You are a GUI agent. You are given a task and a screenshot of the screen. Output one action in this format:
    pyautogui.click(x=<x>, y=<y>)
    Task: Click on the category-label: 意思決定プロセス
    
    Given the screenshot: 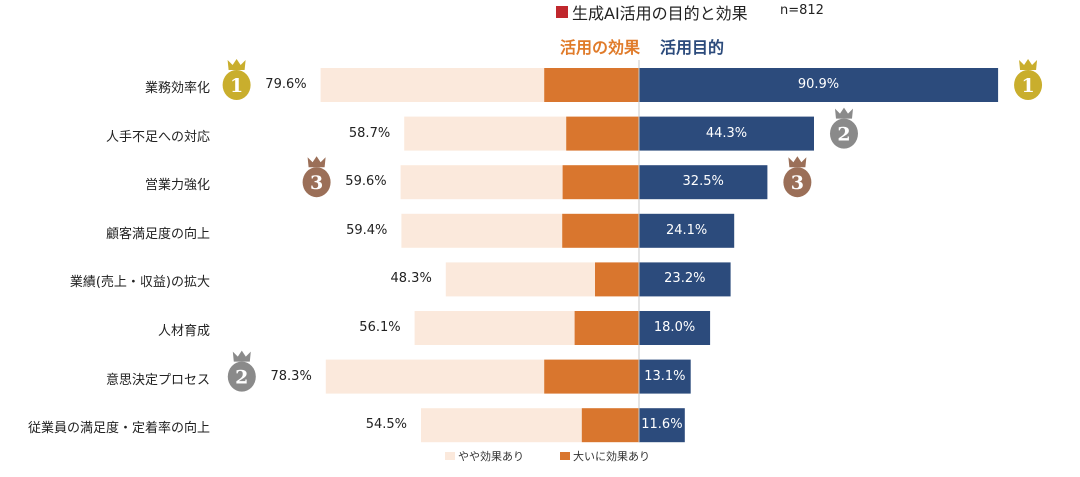 What is the action you would take?
    pyautogui.click(x=157, y=380)
    